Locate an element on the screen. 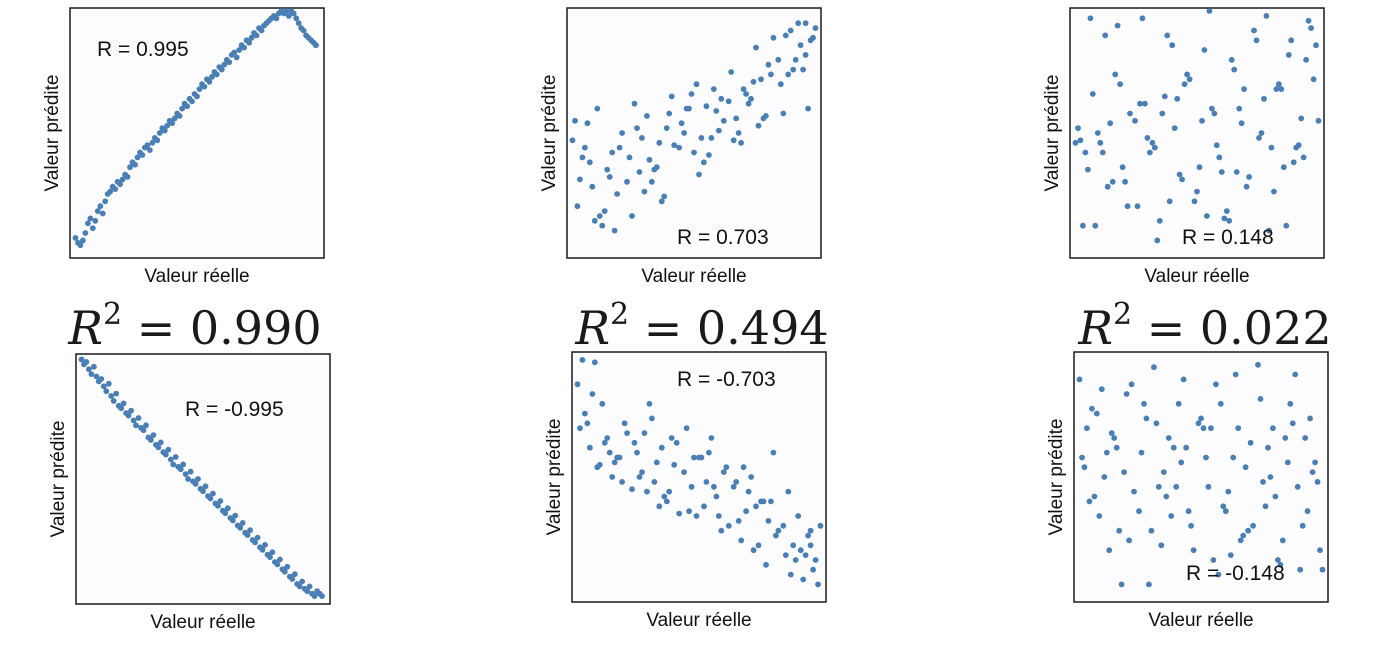 The height and width of the screenshot is (660, 1388). x-axis-label: Valeur réelle is located at coordinates (196, 276).